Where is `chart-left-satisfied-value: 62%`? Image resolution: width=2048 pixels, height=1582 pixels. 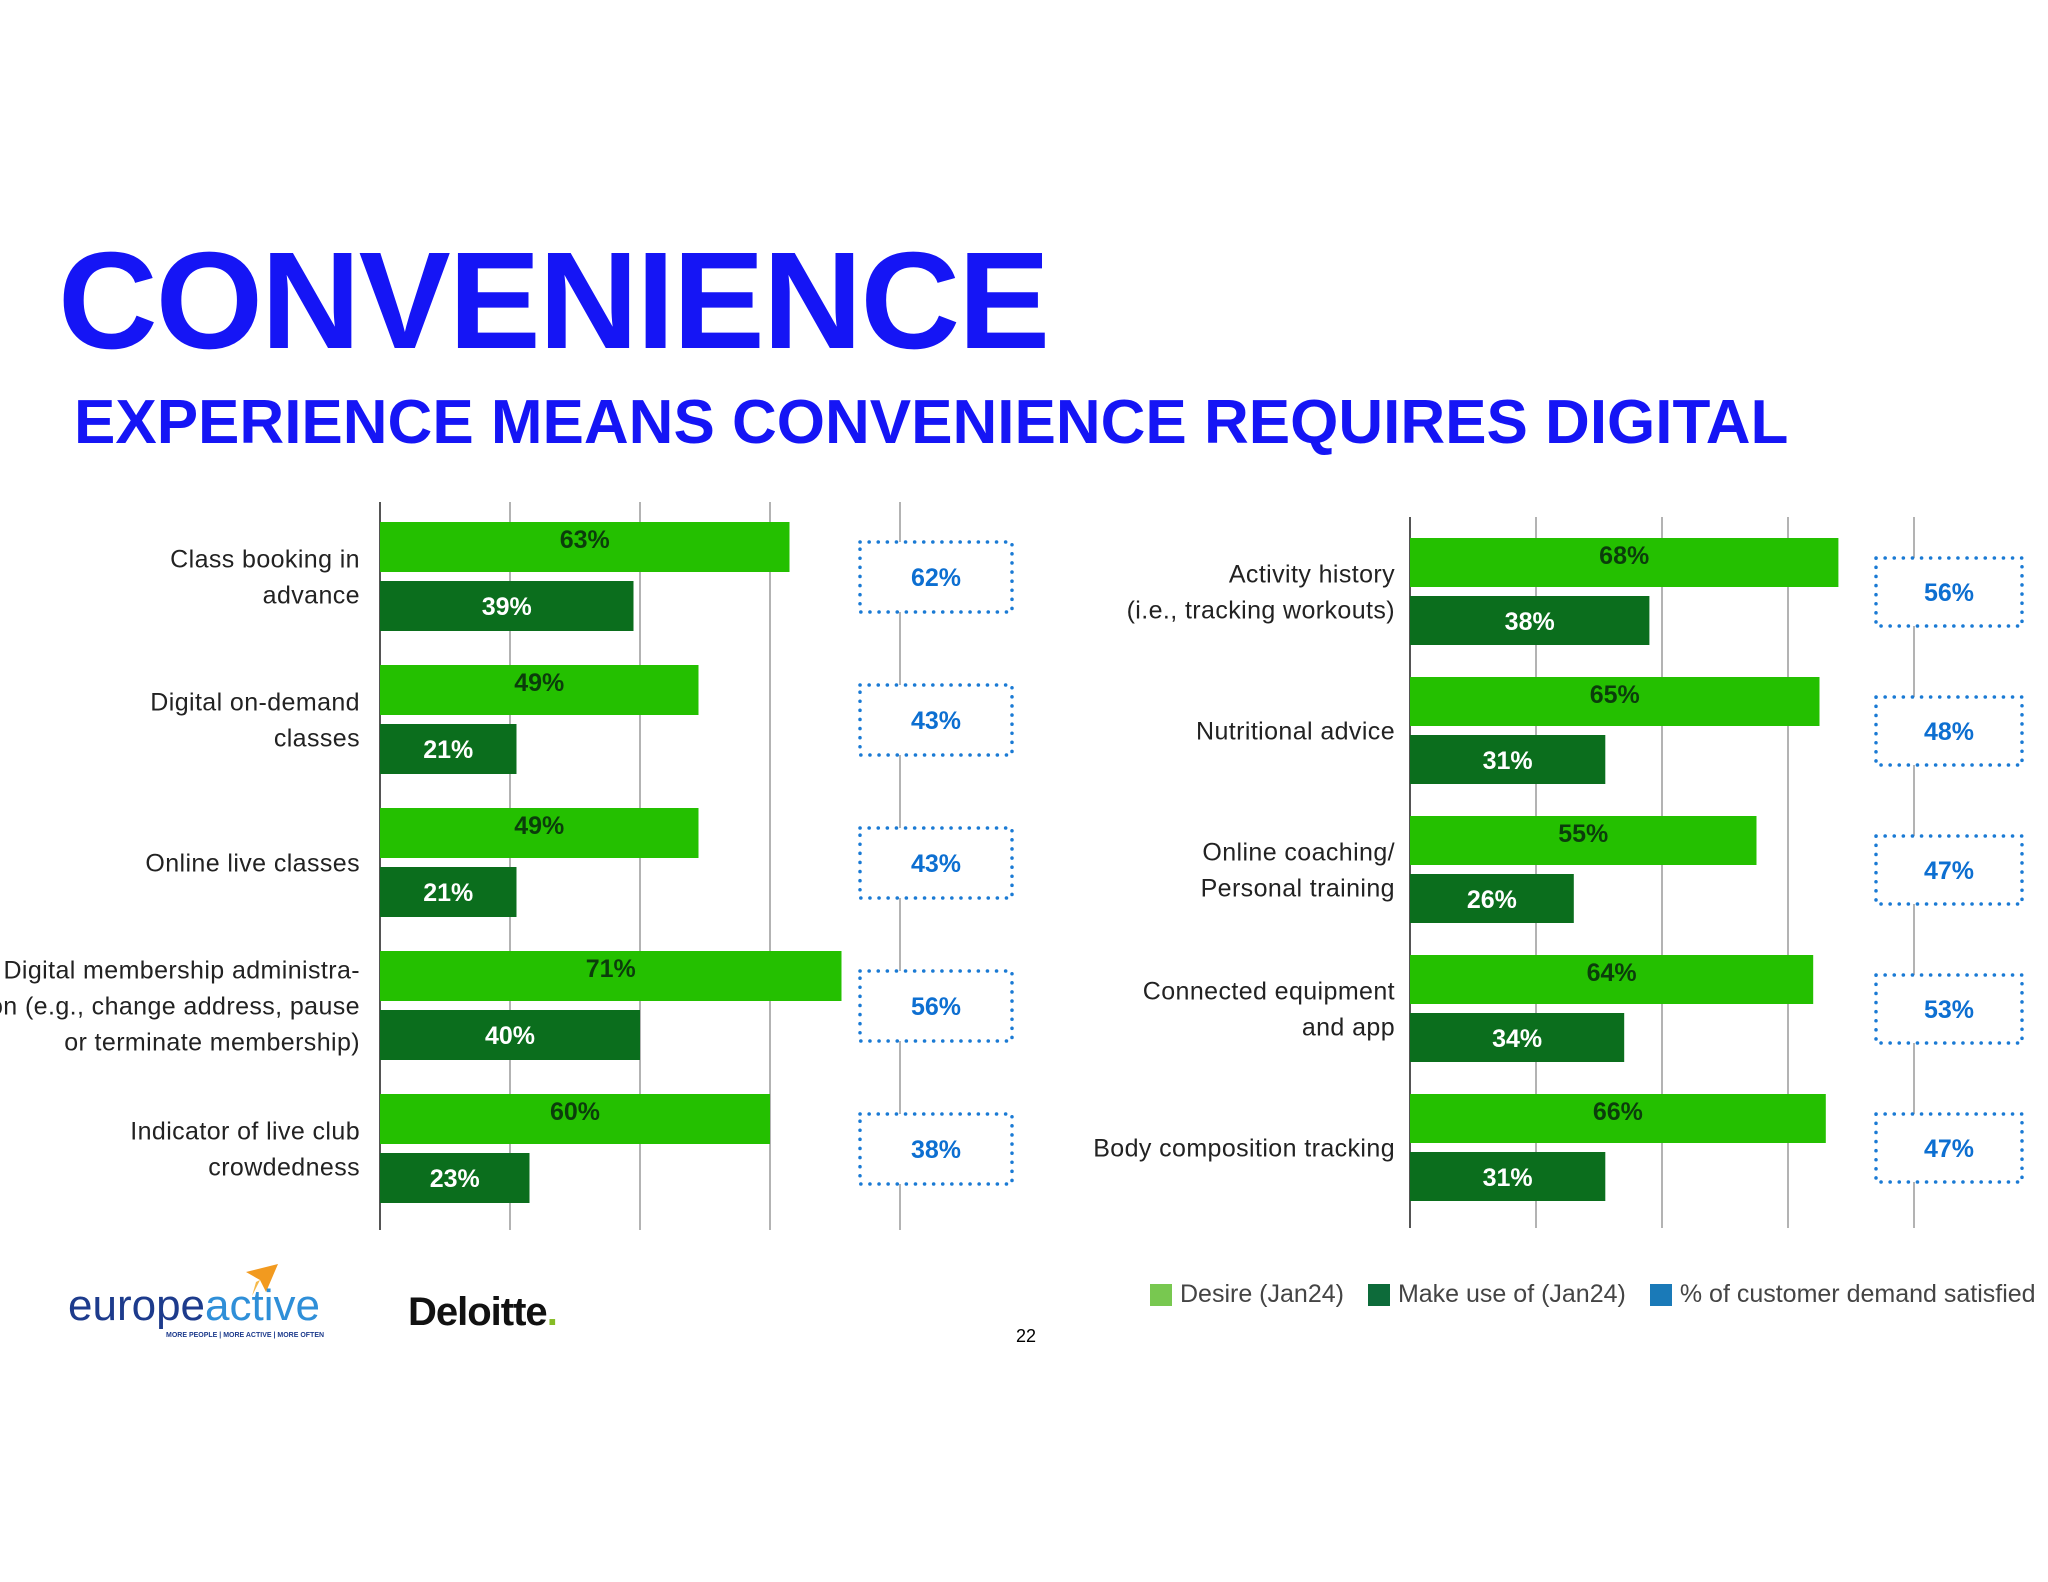 chart-left-satisfied-value: 62% is located at coordinates (936, 578).